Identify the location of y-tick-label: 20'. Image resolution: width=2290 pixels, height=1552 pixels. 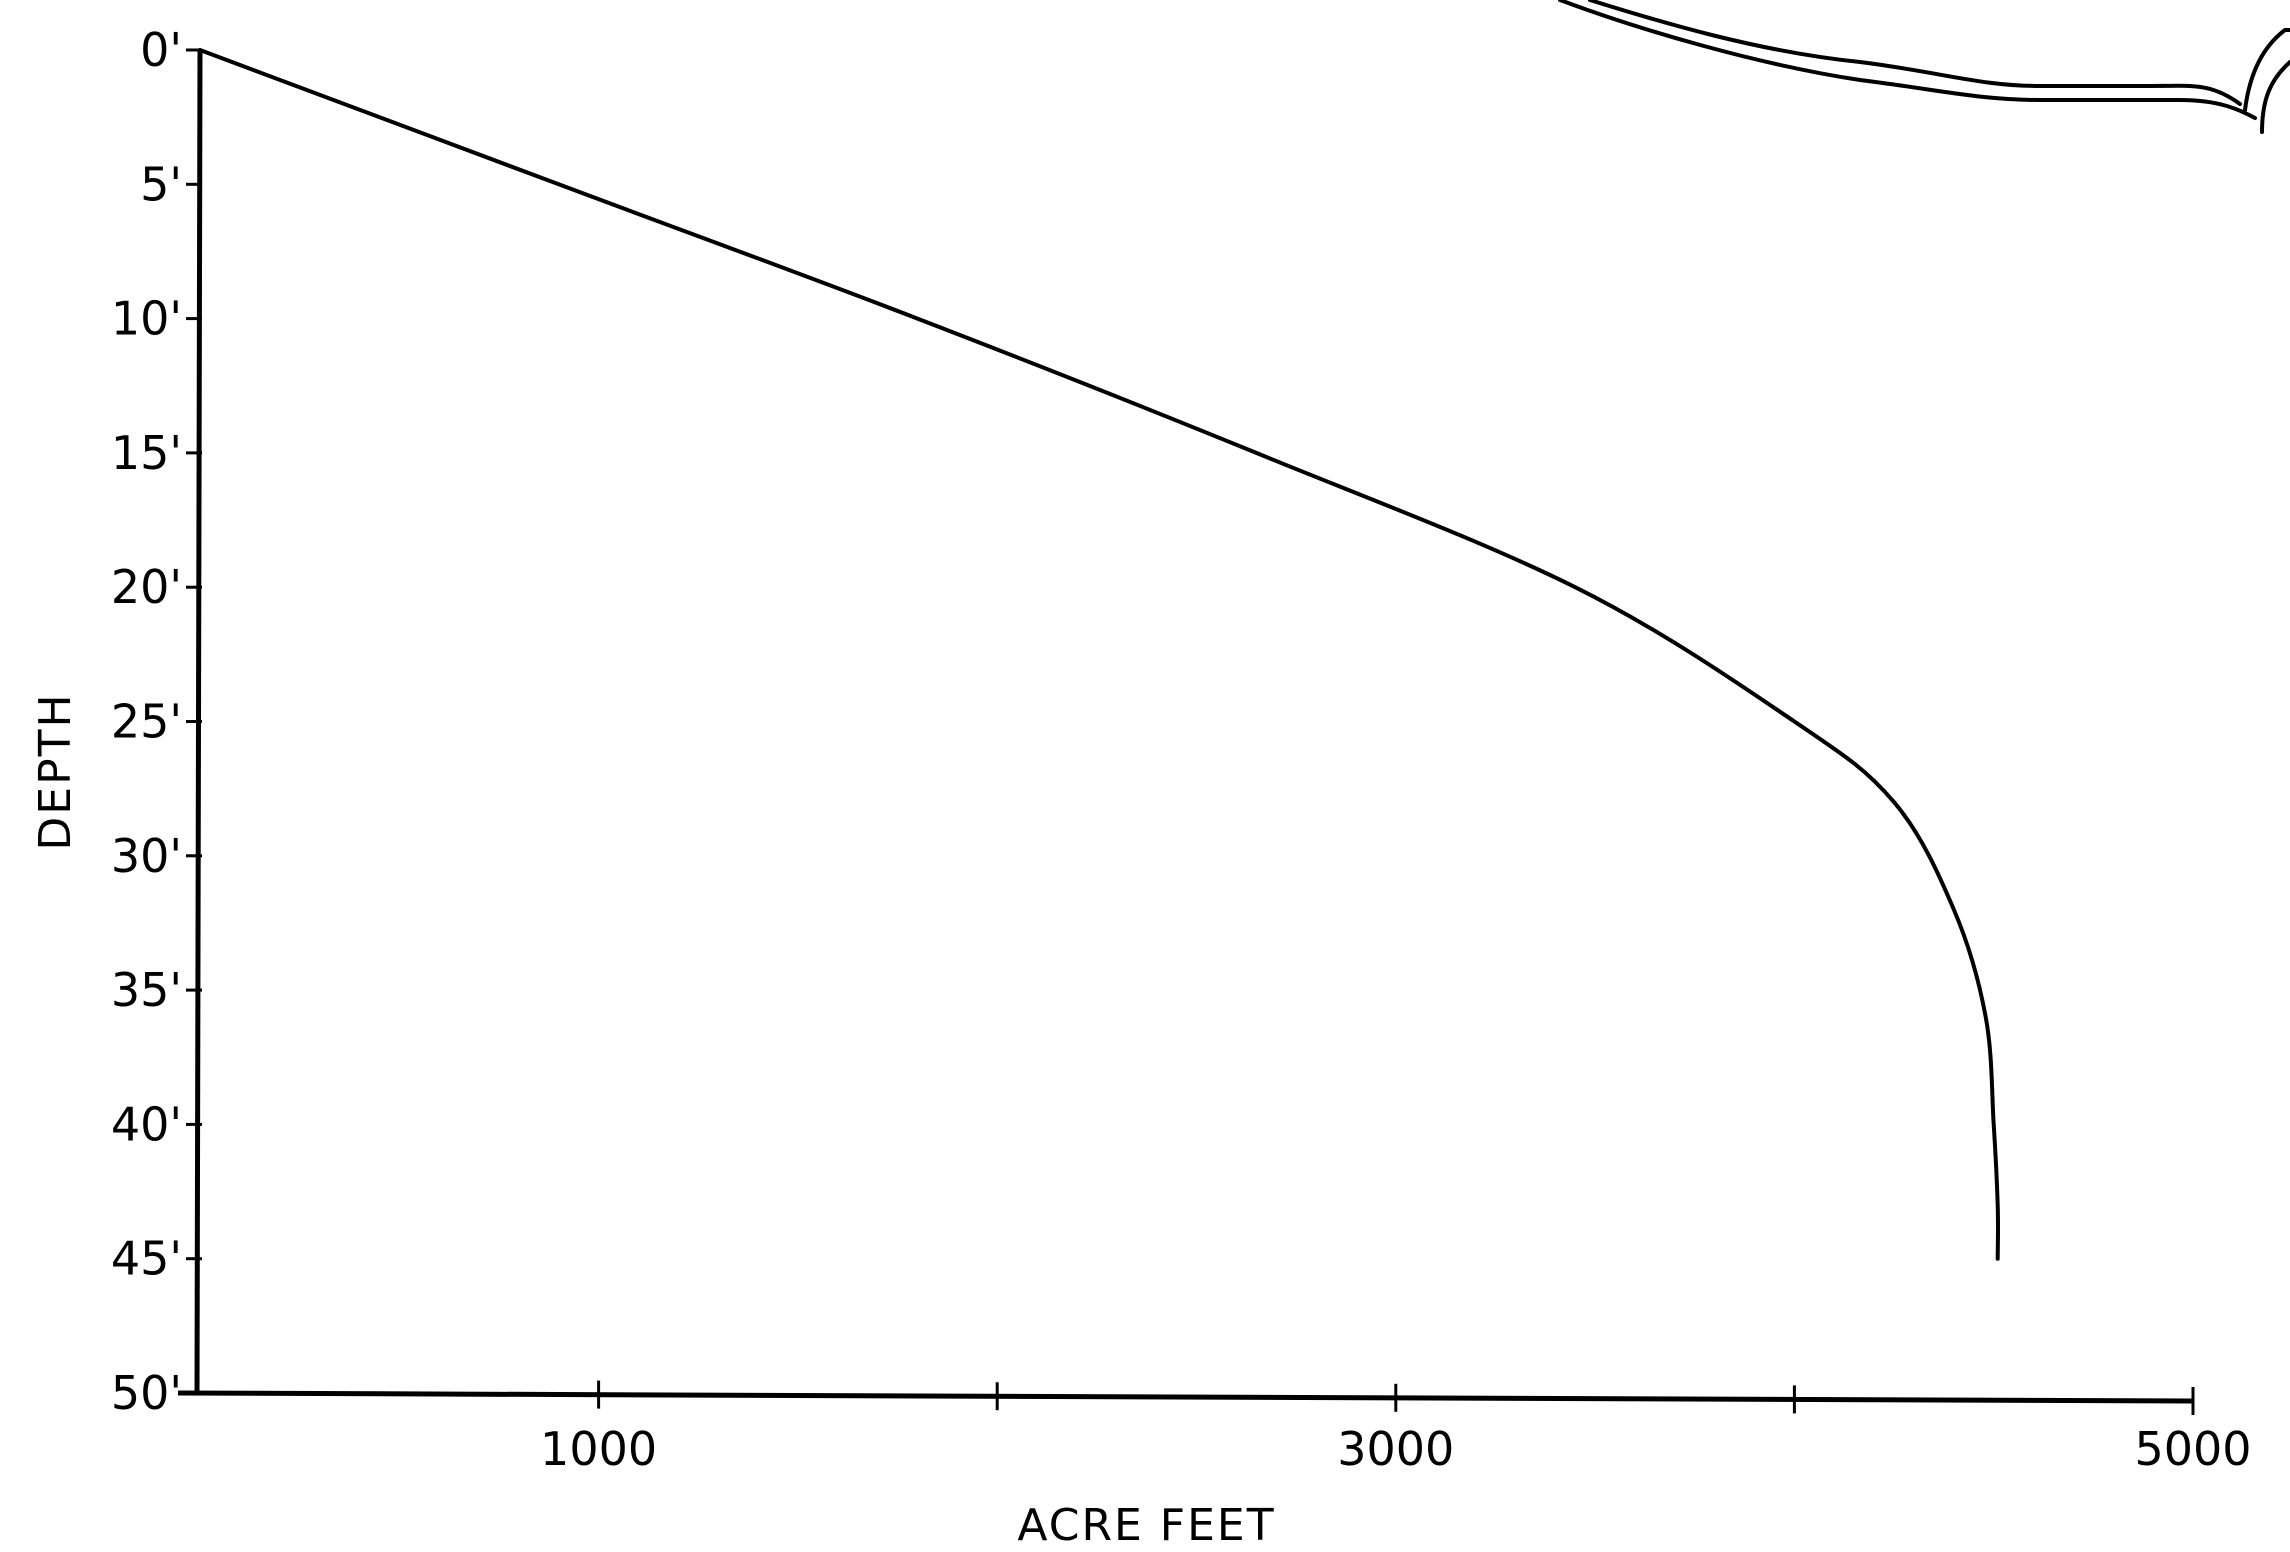
(146, 587).